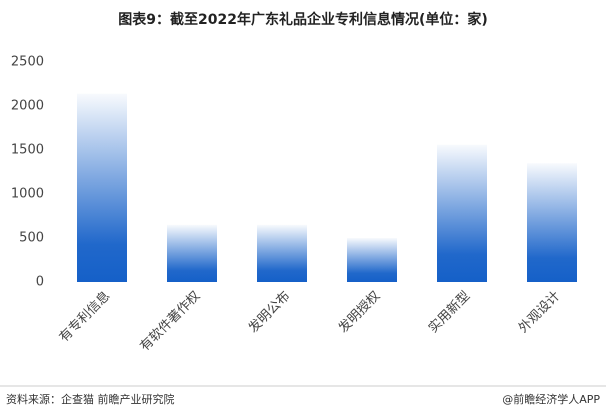 This screenshot has width=606, height=418. I want to click on x-tick-label: 有软件著作权, so click(170, 321).